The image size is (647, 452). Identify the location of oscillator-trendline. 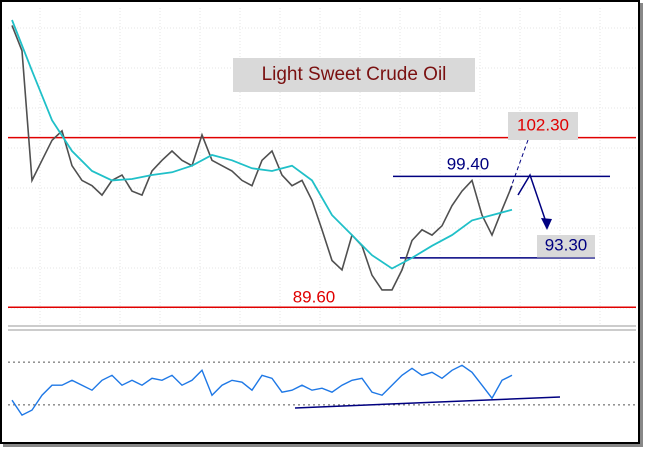
(427, 402).